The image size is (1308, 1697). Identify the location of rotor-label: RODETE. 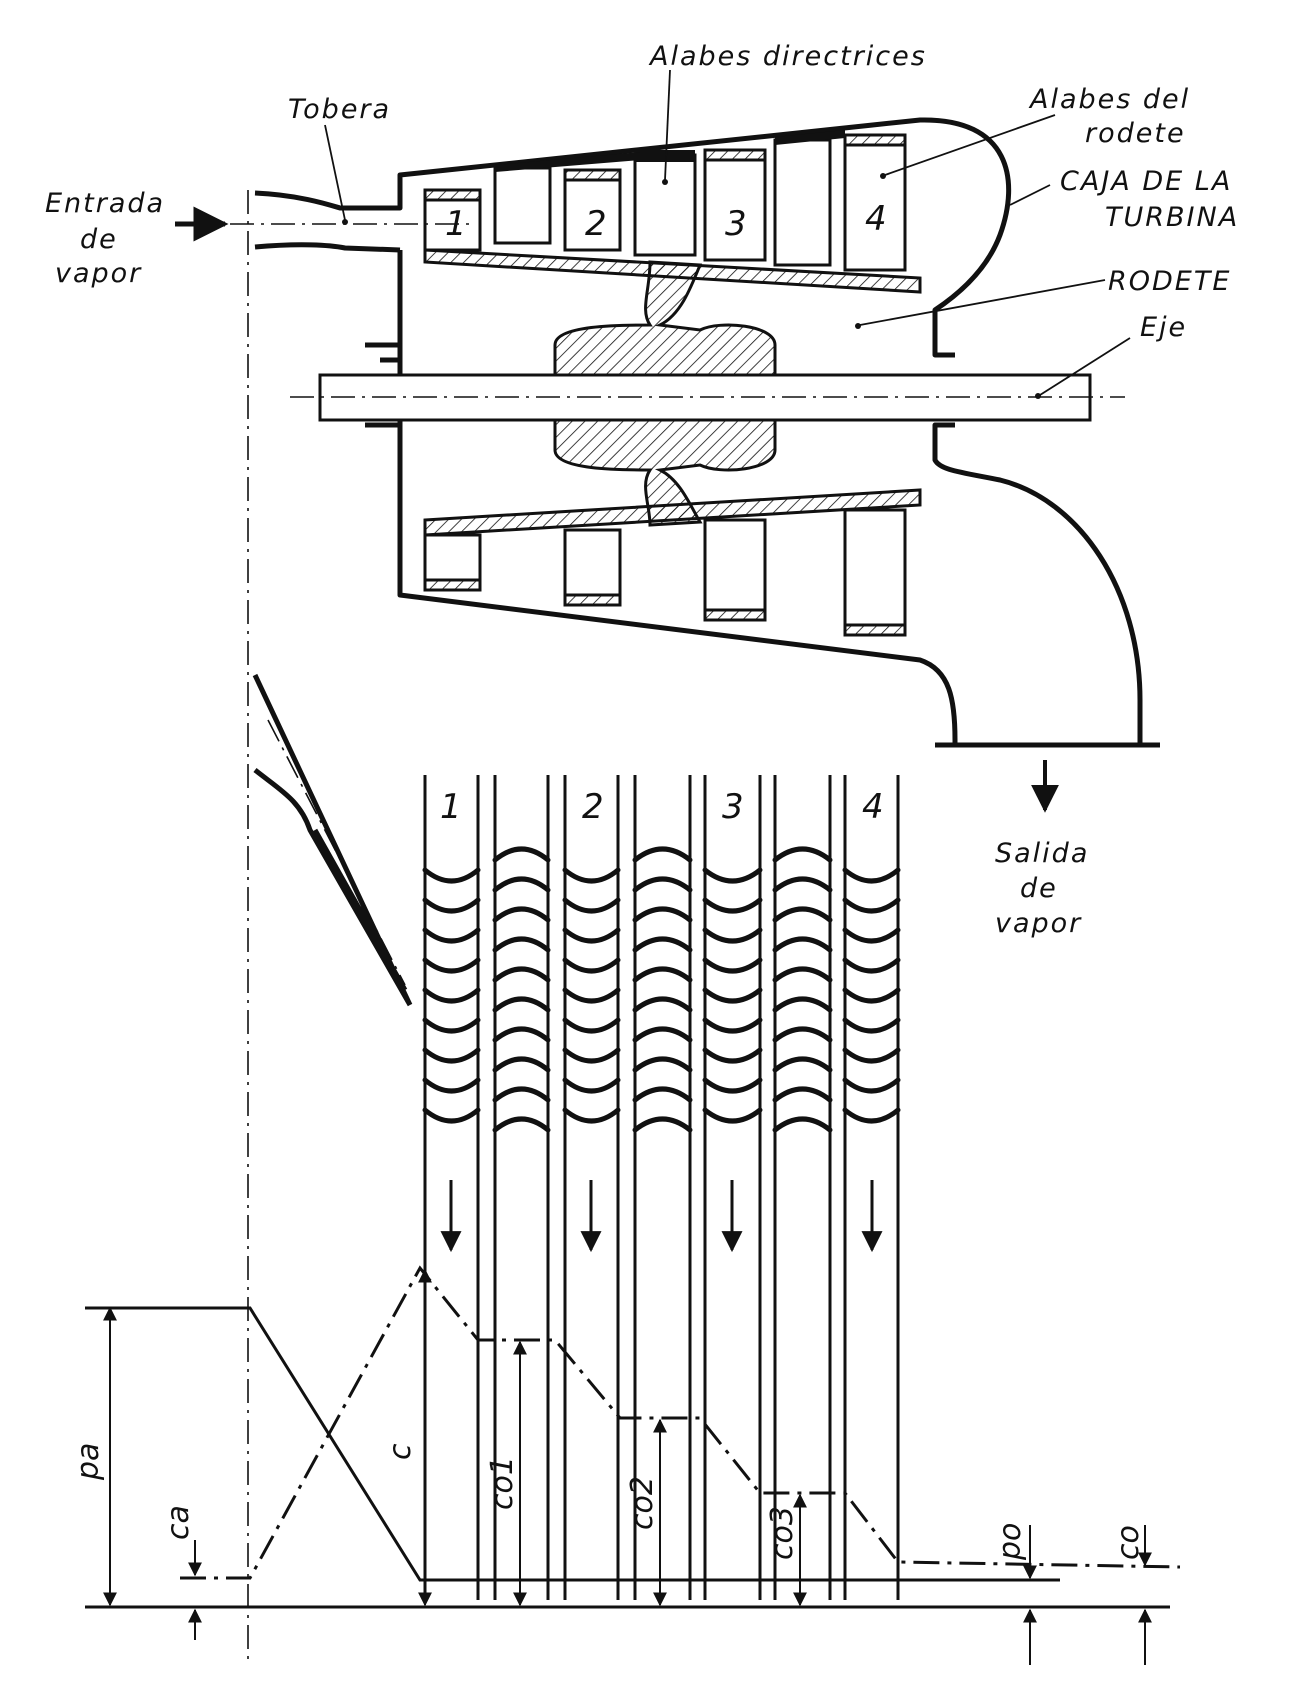
(1169, 281).